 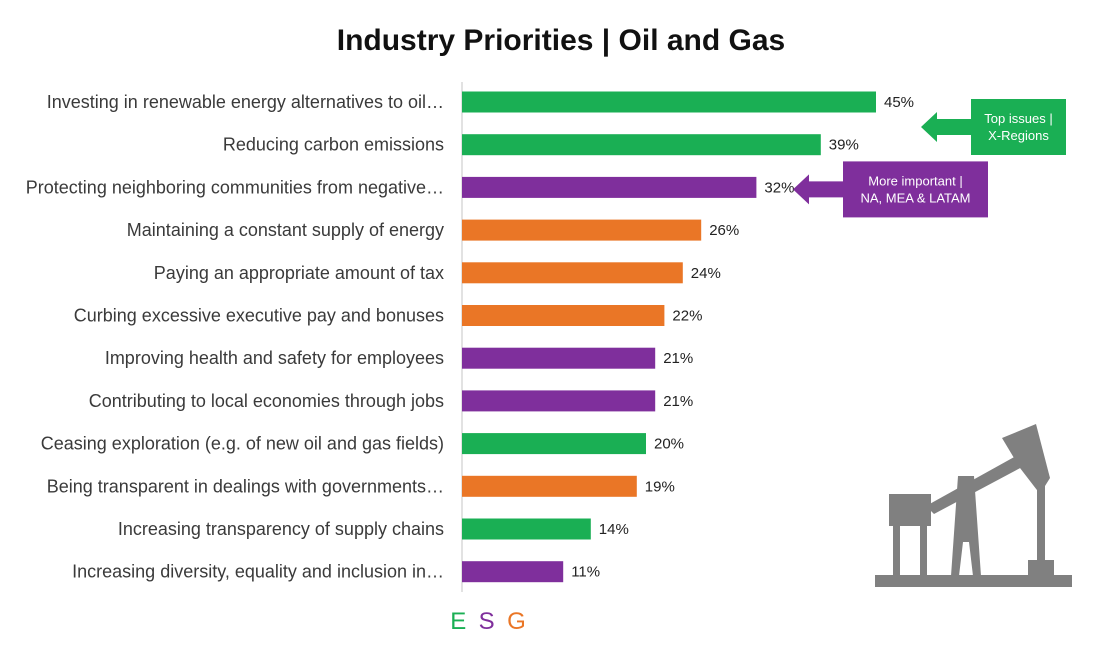 What do you see at coordinates (333, 145) in the screenshot?
I see `category-label: Reducing carbon emissions` at bounding box center [333, 145].